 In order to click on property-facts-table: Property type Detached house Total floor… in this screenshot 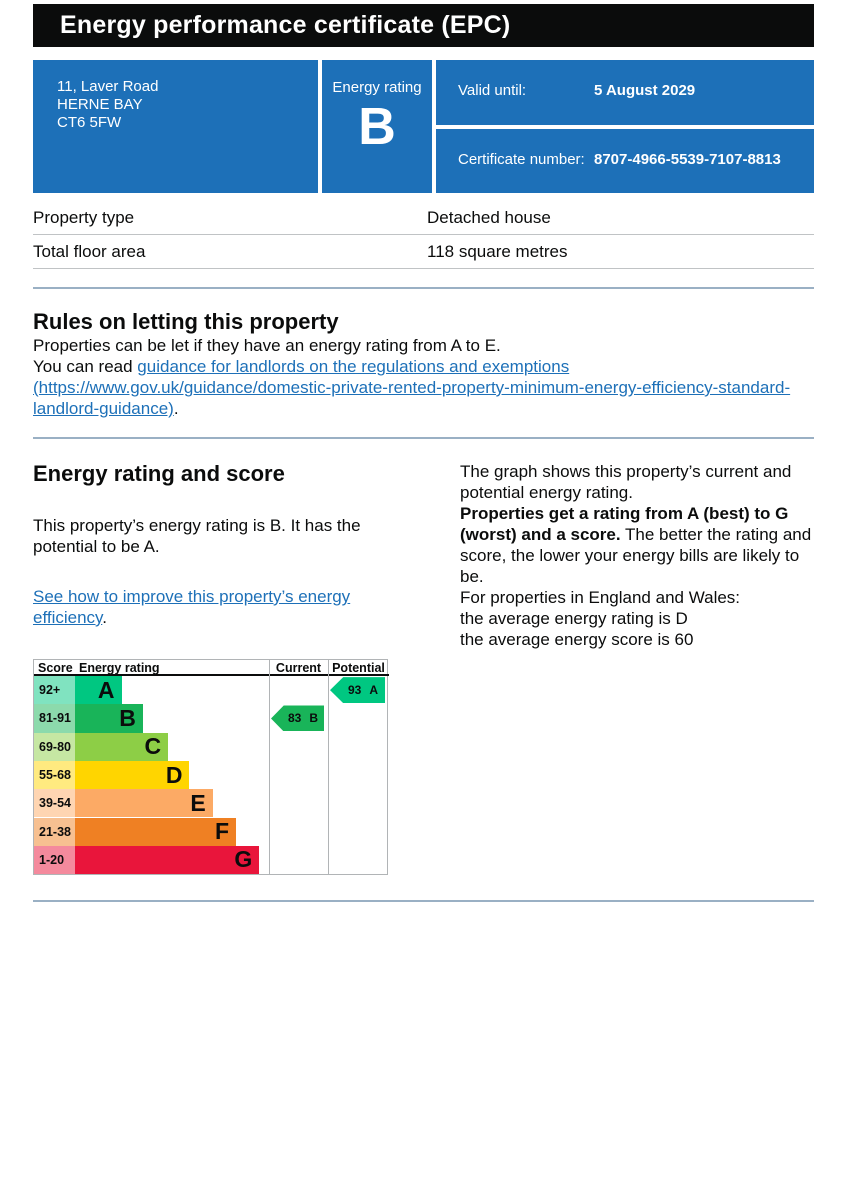, I will do `click(423, 235)`.